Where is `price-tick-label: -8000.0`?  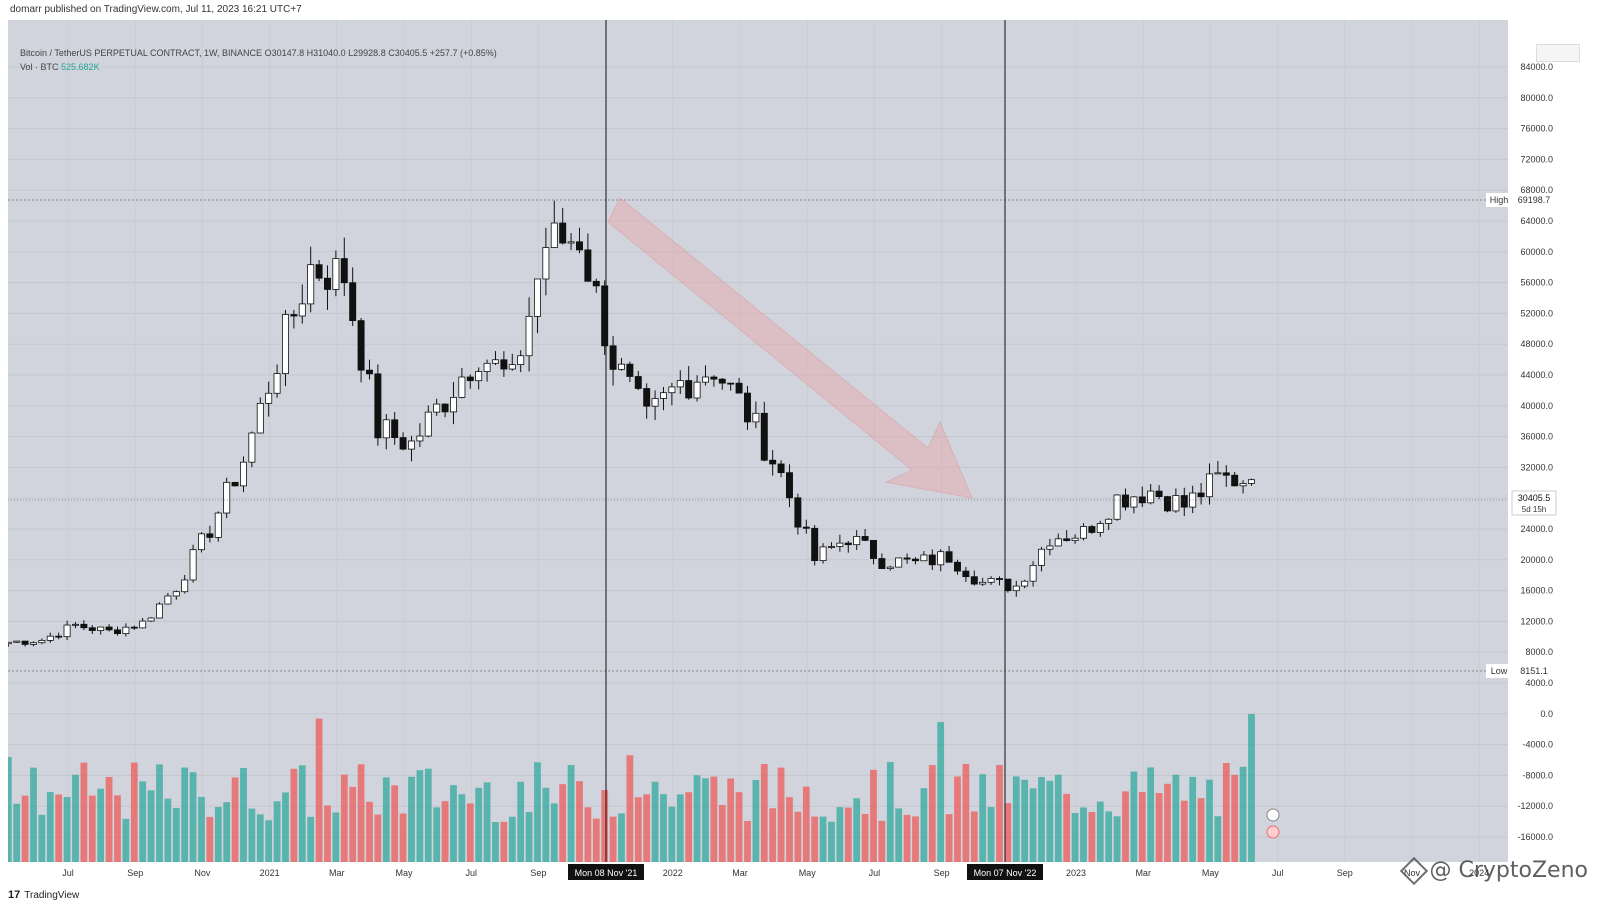
price-tick-label: -8000.0 is located at coordinates (1537, 775).